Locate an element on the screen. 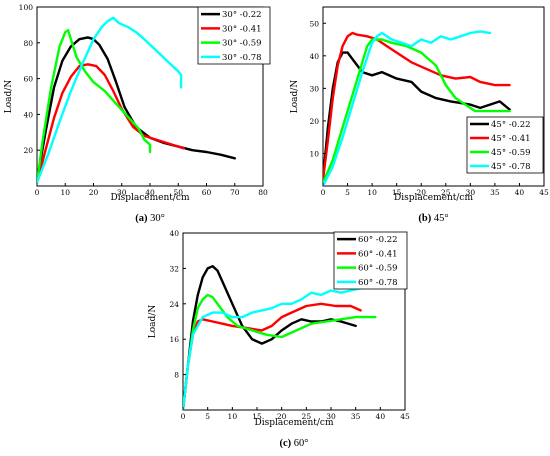 Image resolution: width=550 pixels, height=456 pixels. y-tick-label: 24 is located at coordinates (174, 304).